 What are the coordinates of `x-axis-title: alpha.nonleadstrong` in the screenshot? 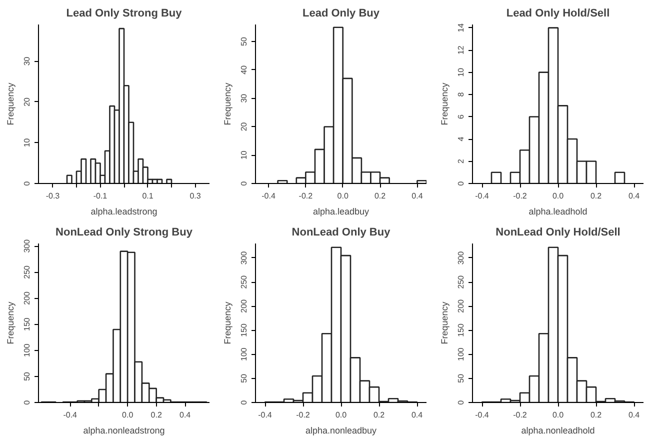 It's located at (124, 431).